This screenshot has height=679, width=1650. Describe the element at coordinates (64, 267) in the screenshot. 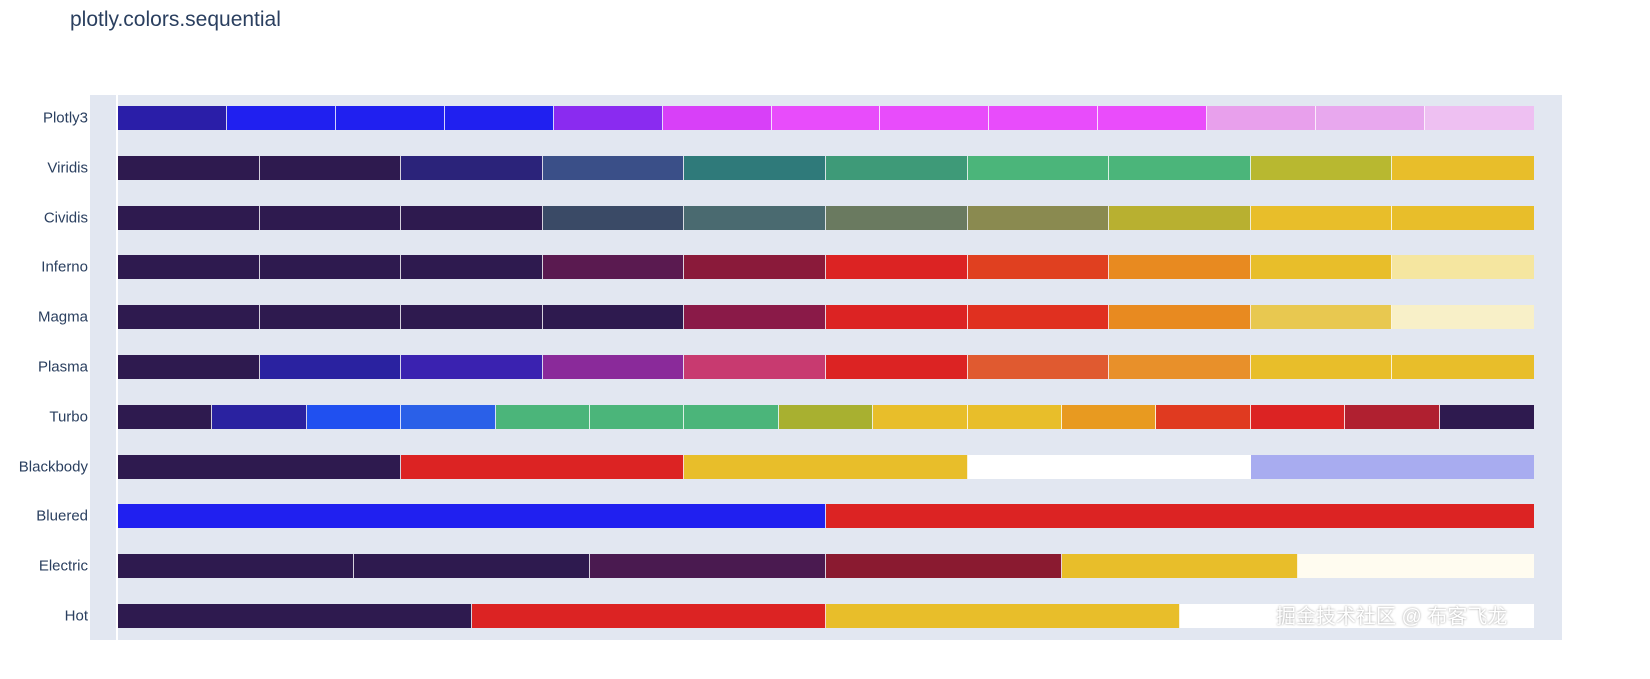

I see `tick-label-inferno: Inferno` at that location.